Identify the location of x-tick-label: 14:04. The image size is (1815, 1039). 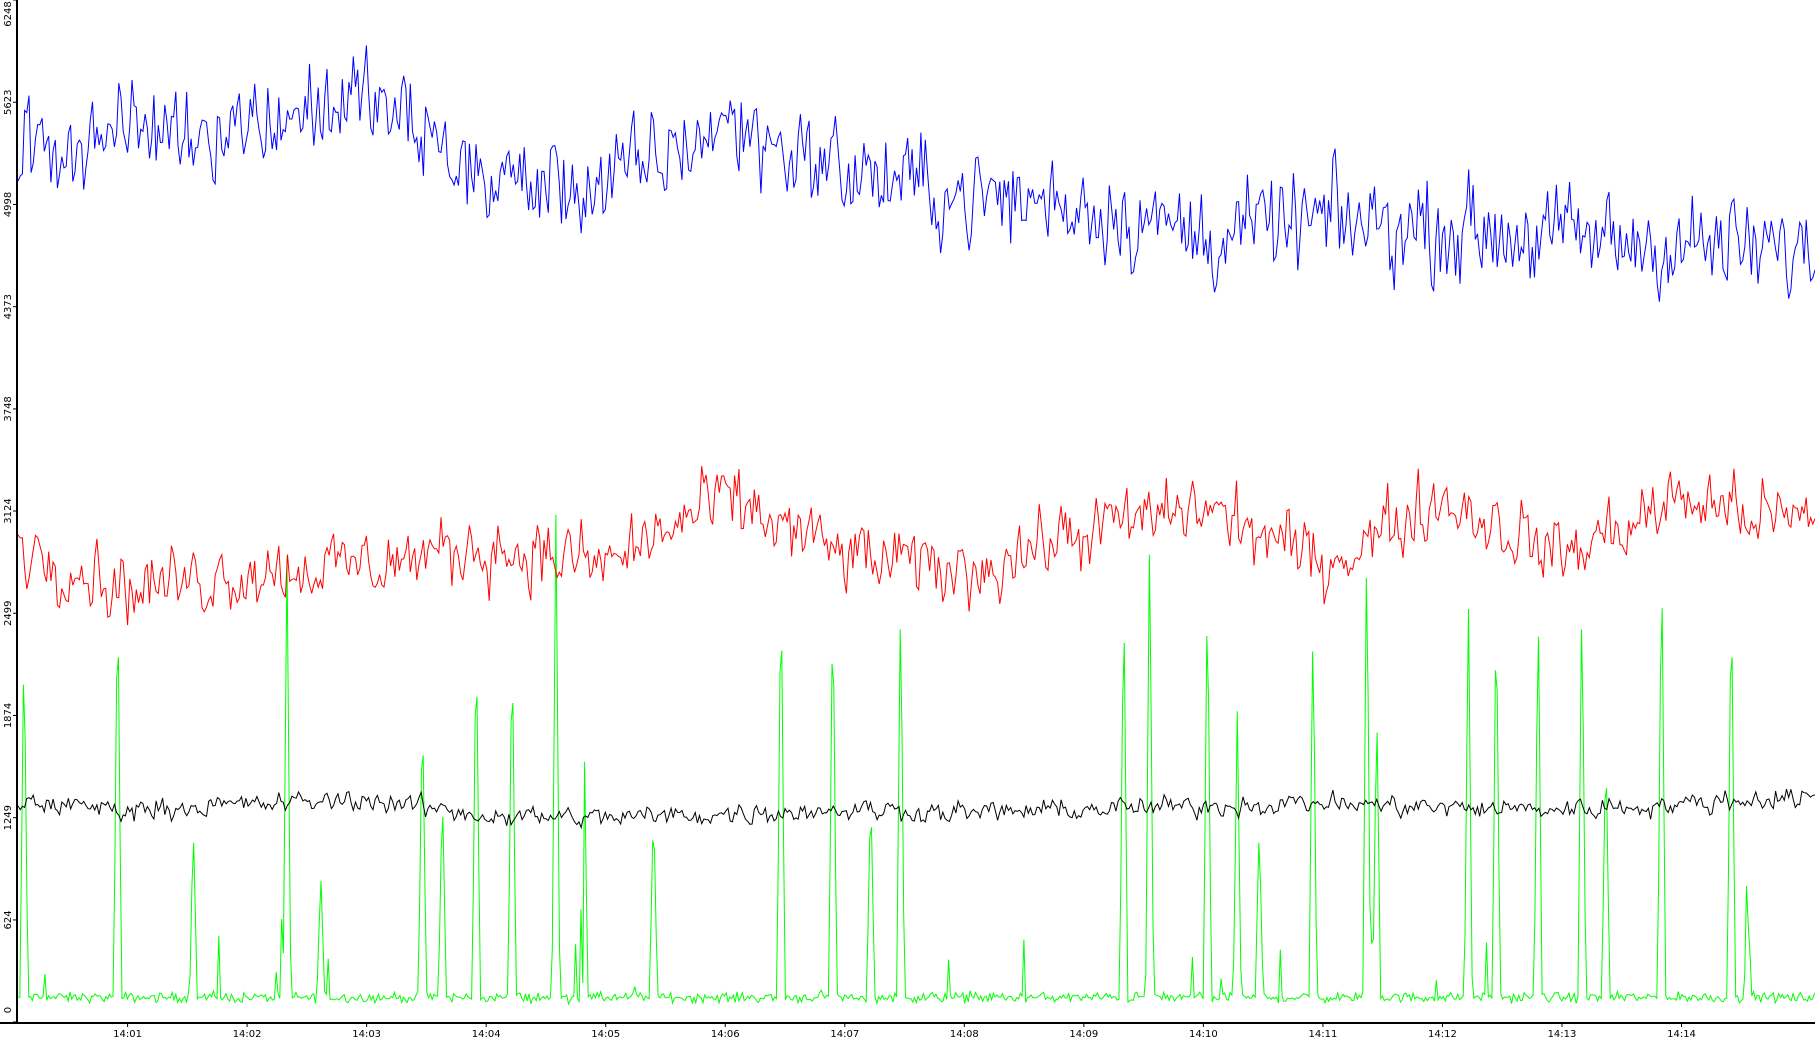
(486, 1034).